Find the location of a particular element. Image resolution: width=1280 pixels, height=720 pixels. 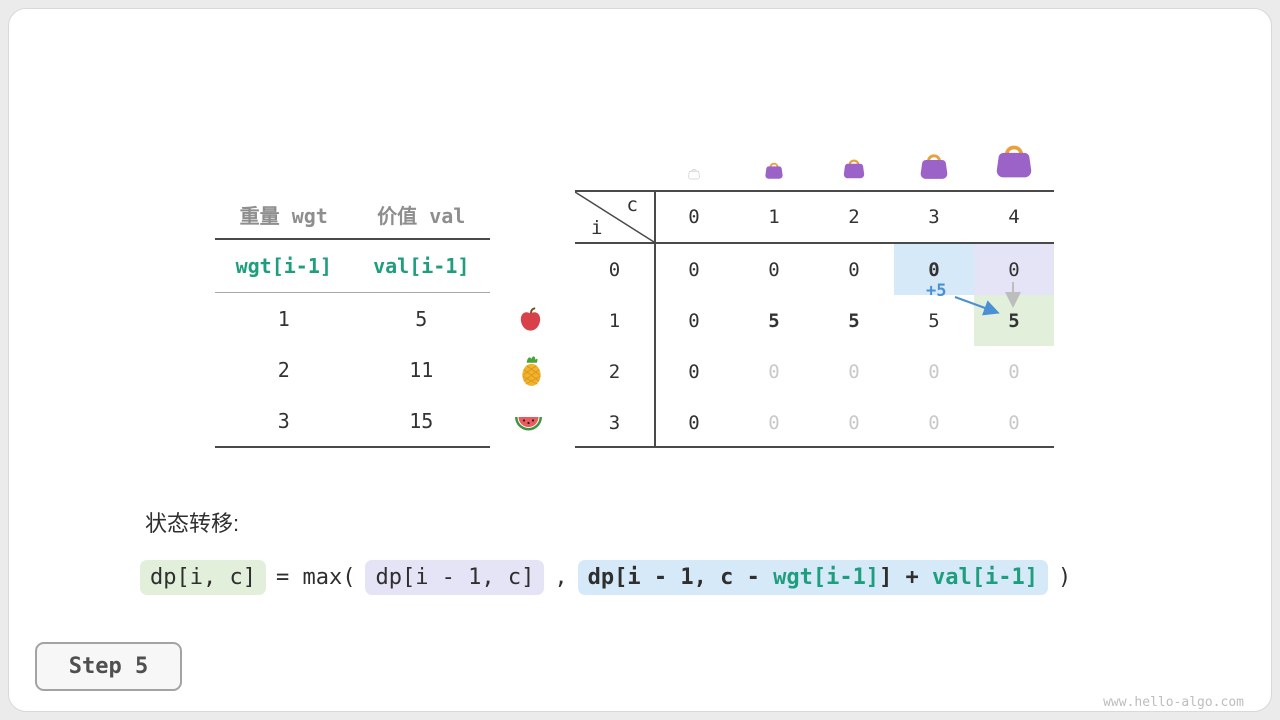

dp-cell-target: 5 is located at coordinates (1014, 320).